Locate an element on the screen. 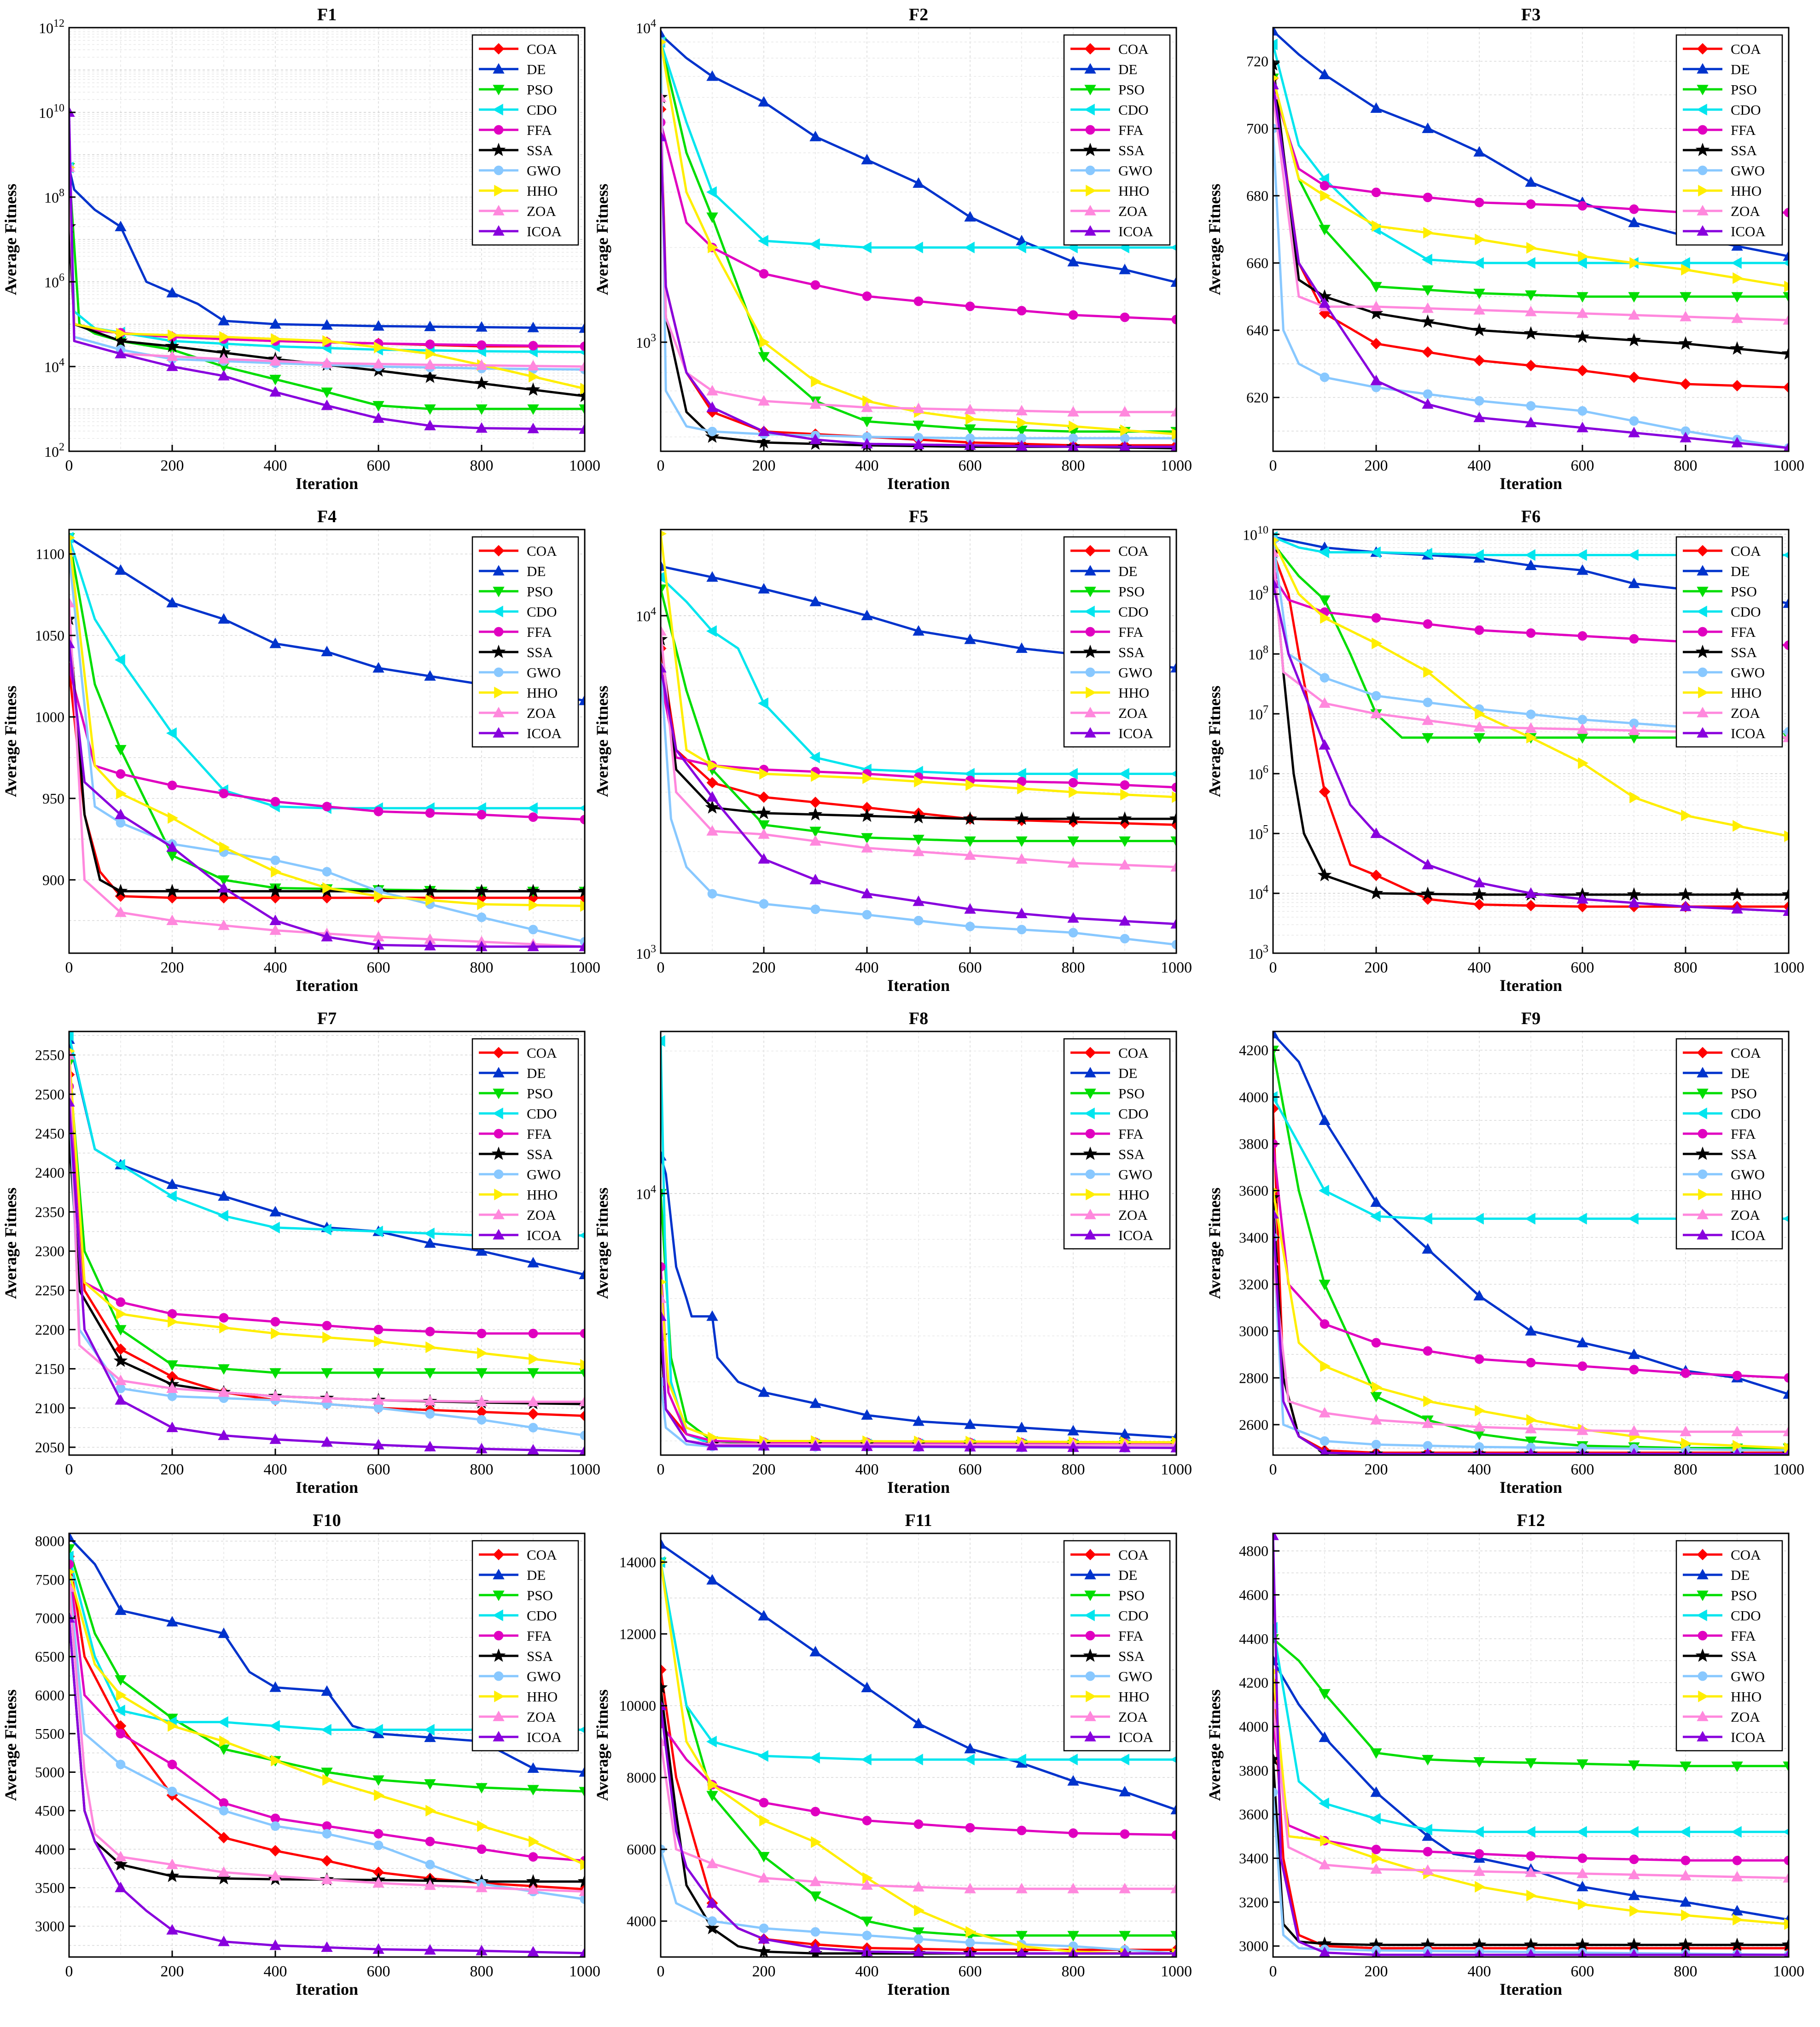 This screenshot has height=2027, width=1820. y-tick-label: 104 is located at coordinates (646, 615).